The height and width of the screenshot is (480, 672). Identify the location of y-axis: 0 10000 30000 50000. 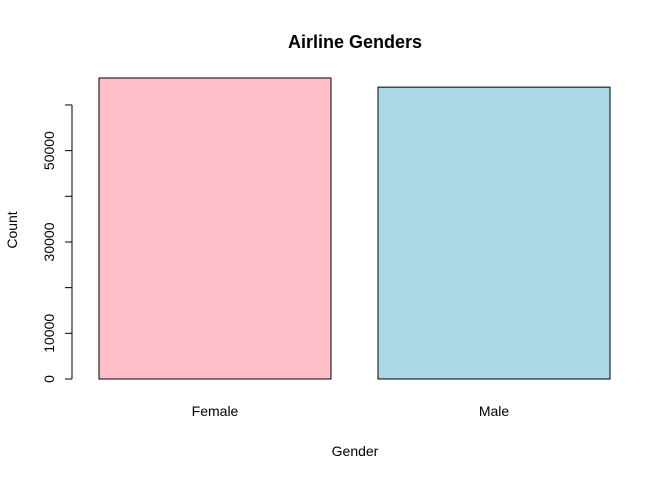
(57, 243).